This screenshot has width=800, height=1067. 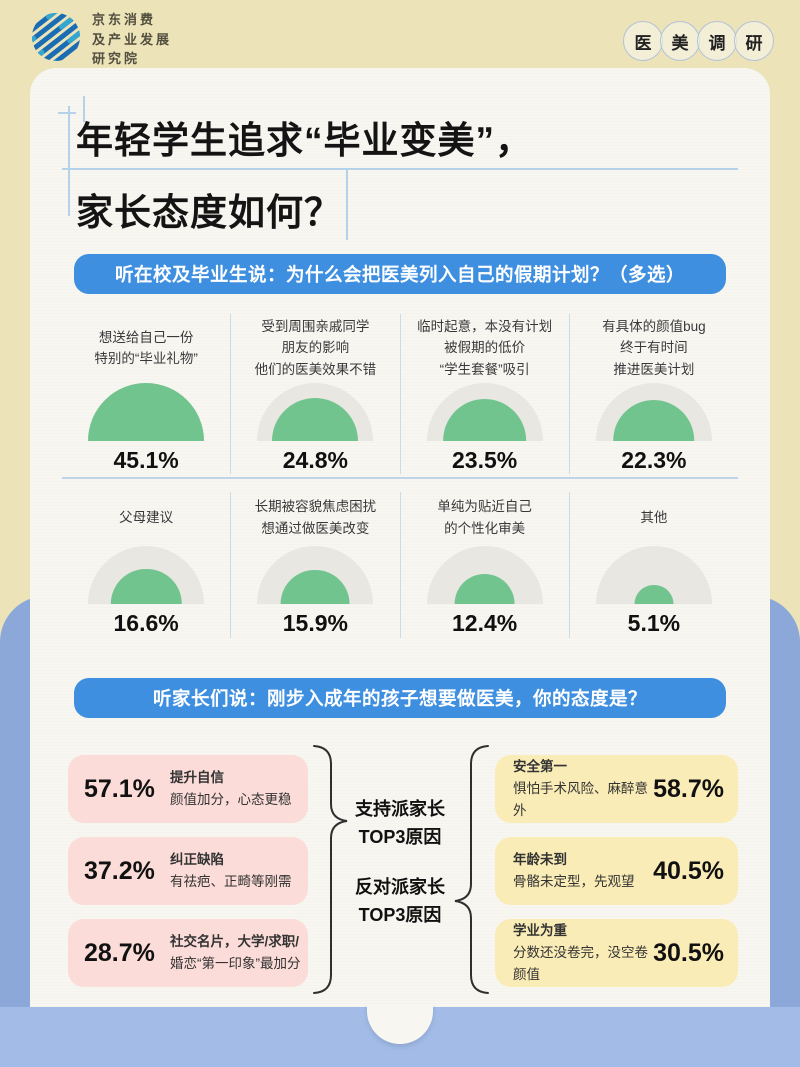 I want to click on guide-tick-horizontal, so click(x=67, y=113).